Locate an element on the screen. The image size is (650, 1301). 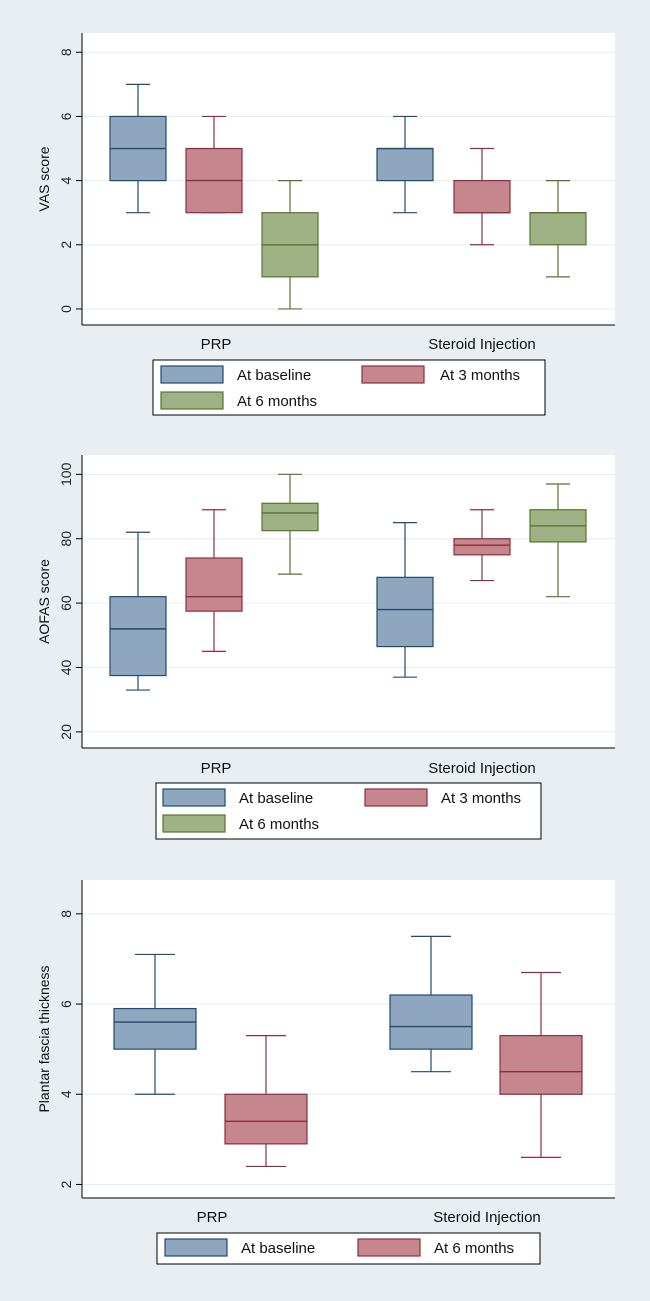
y-tick-label: 100 is located at coordinates (66, 474).